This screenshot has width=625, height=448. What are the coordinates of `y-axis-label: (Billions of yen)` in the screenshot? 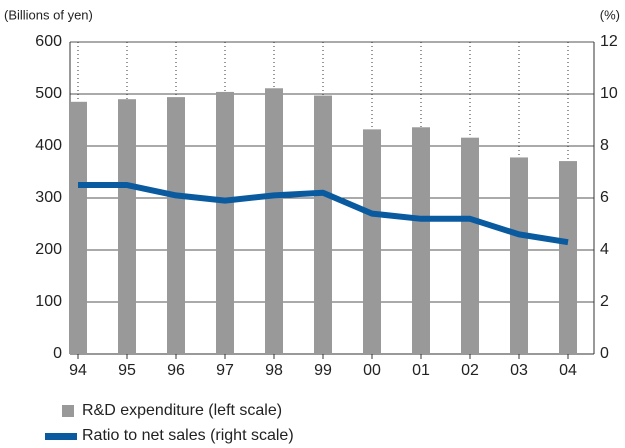 It's located at (48, 14).